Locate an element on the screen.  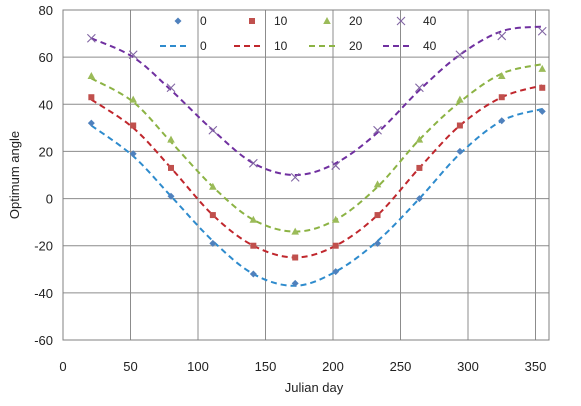
x-tick-label: 100 is located at coordinates (198, 366).